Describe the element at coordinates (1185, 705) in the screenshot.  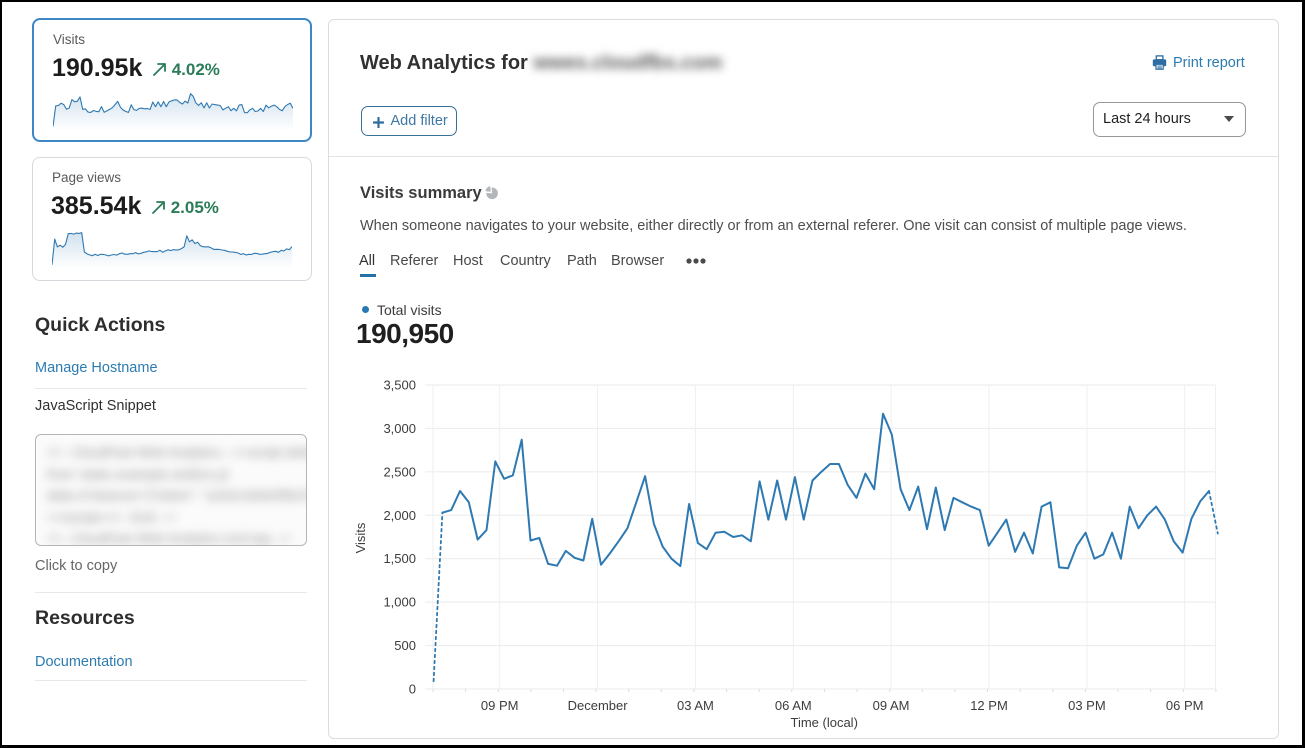
I see `svg-text: 06 PM` at that location.